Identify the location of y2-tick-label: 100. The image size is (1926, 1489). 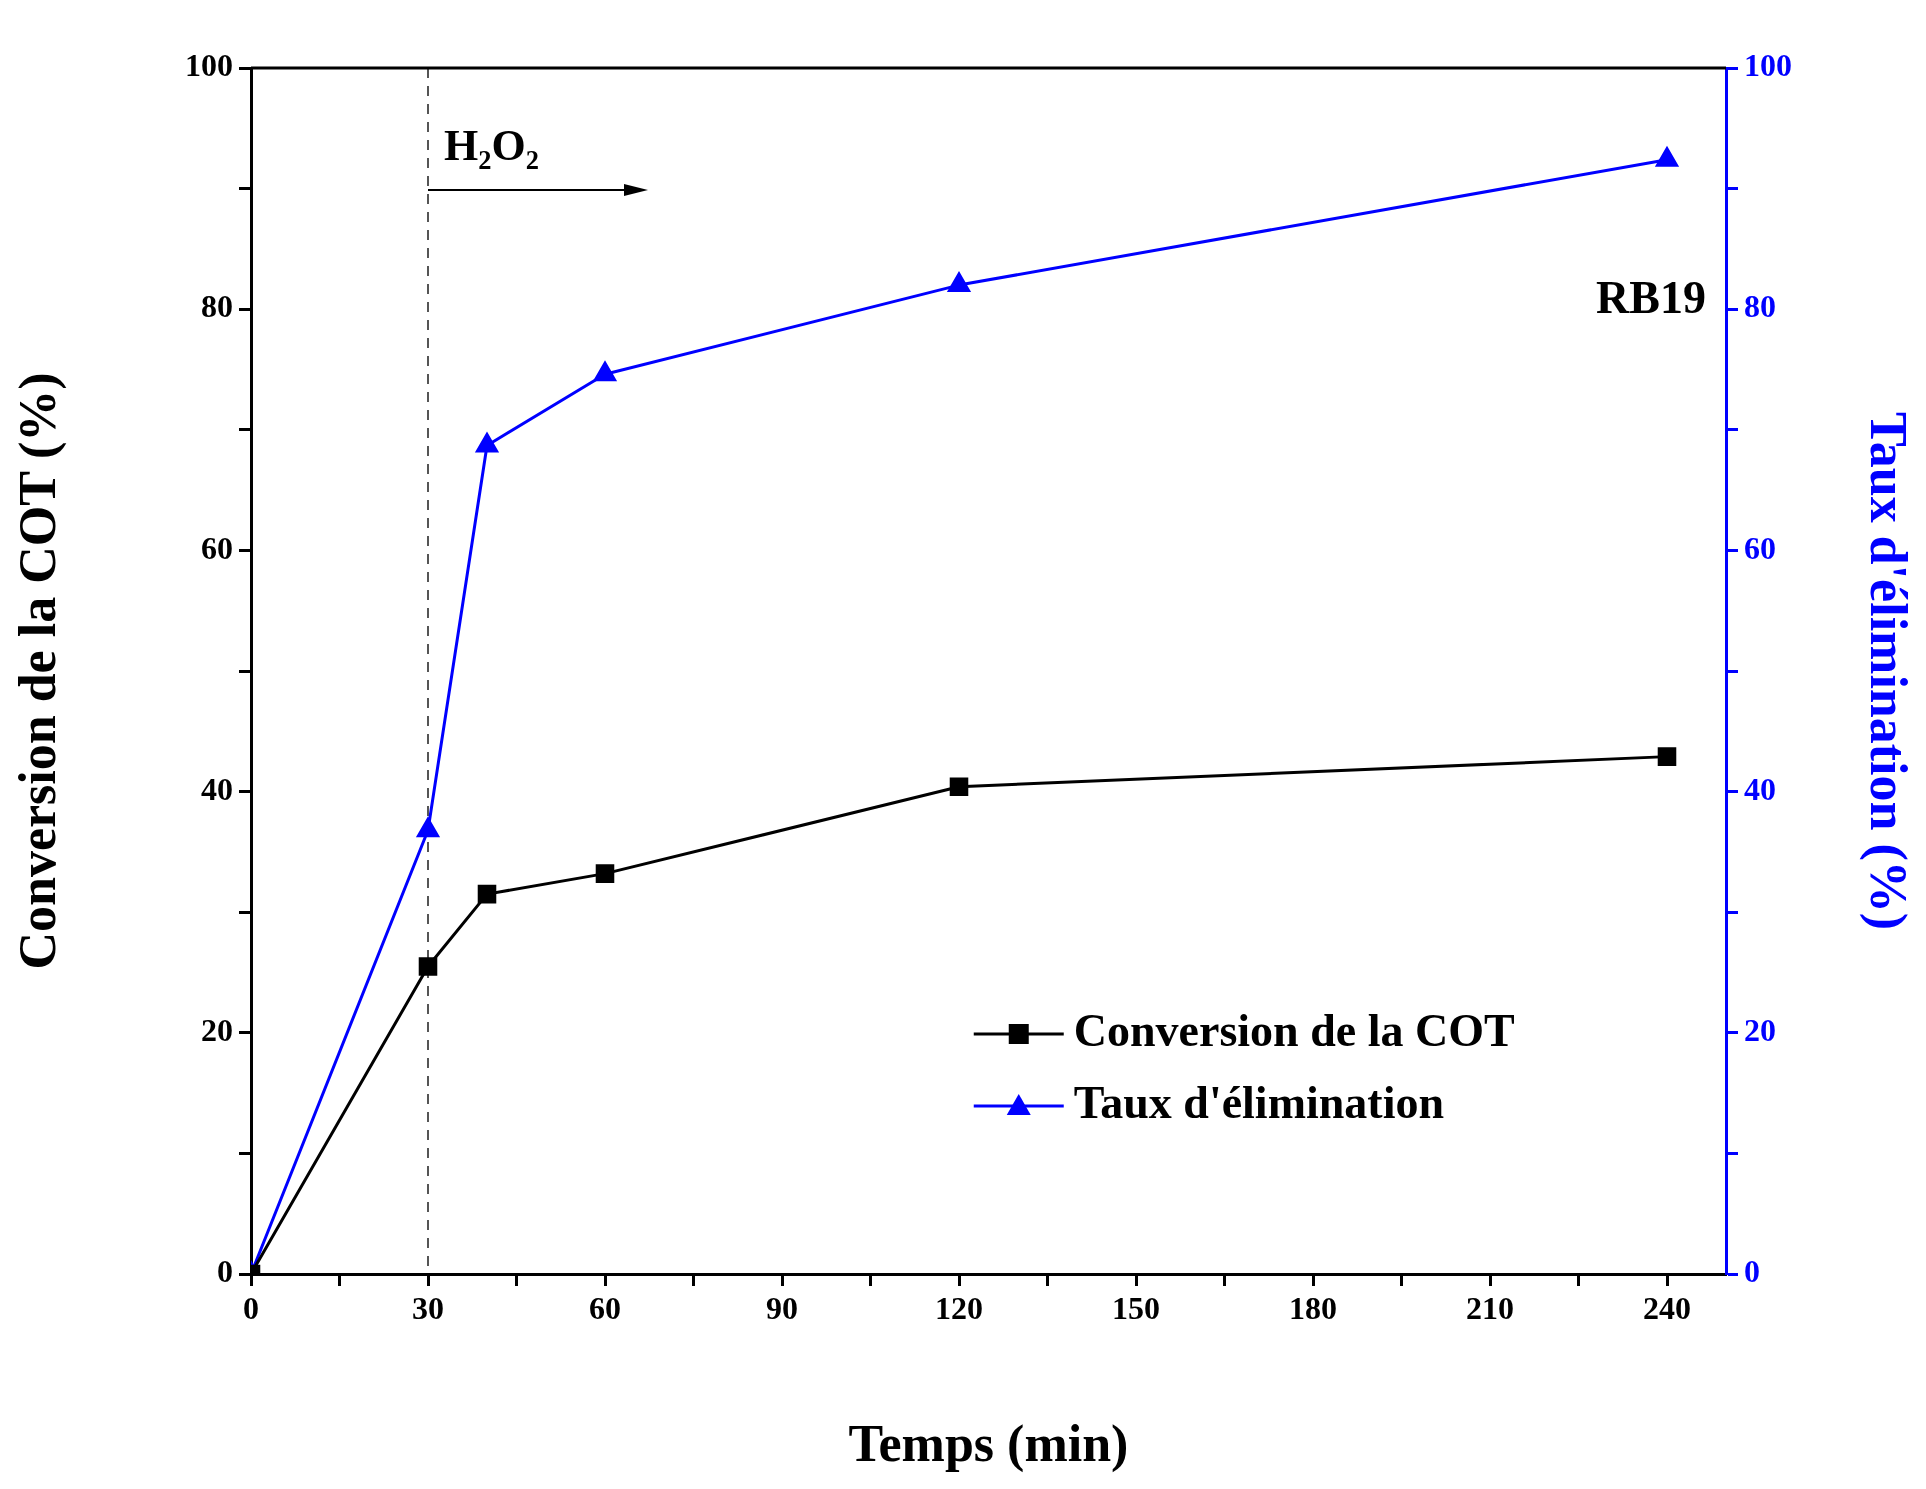
(1768, 65).